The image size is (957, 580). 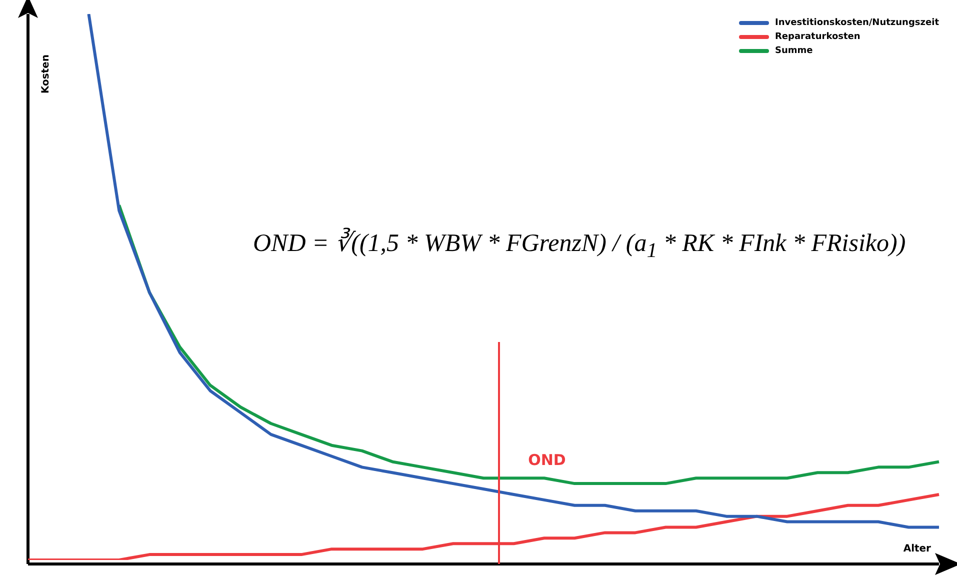 What do you see at coordinates (917, 549) in the screenshot?
I see `x-axis-title: Alter` at bounding box center [917, 549].